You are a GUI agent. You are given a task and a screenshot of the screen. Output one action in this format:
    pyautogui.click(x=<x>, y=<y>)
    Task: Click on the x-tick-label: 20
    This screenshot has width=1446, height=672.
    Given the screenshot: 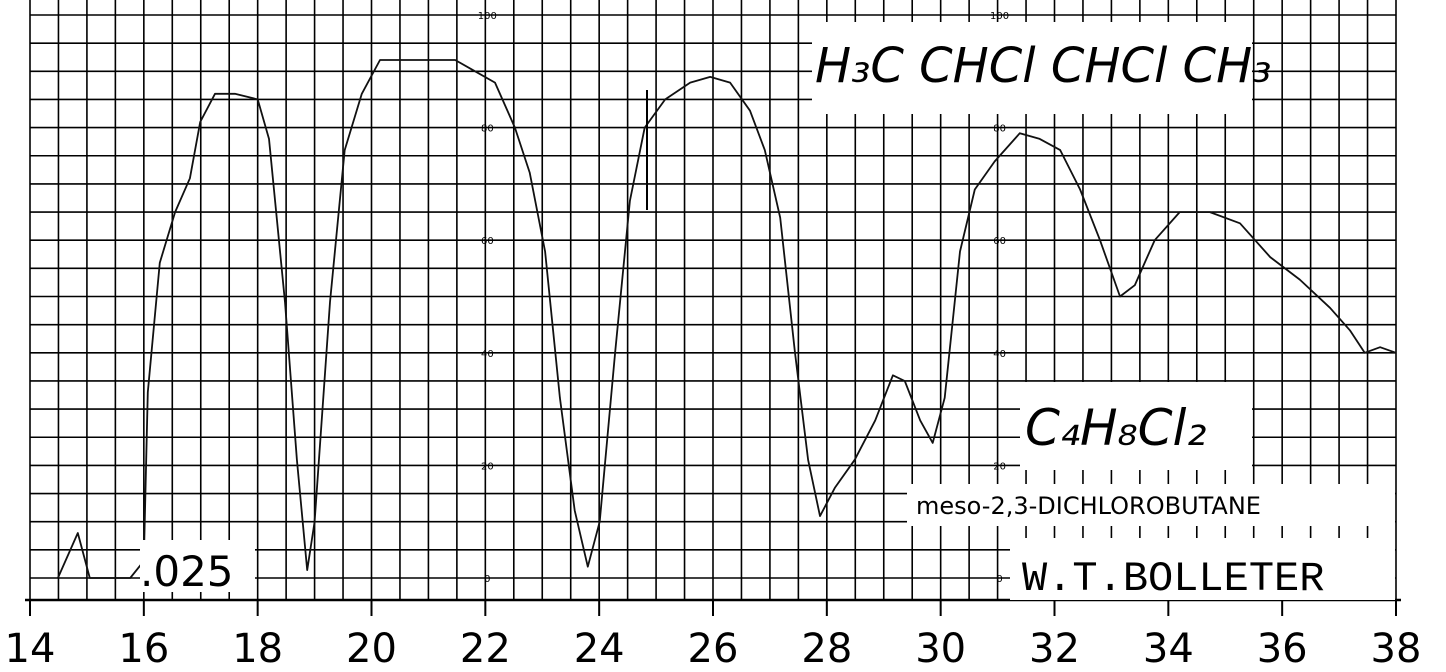 What is the action you would take?
    pyautogui.click(x=371, y=649)
    